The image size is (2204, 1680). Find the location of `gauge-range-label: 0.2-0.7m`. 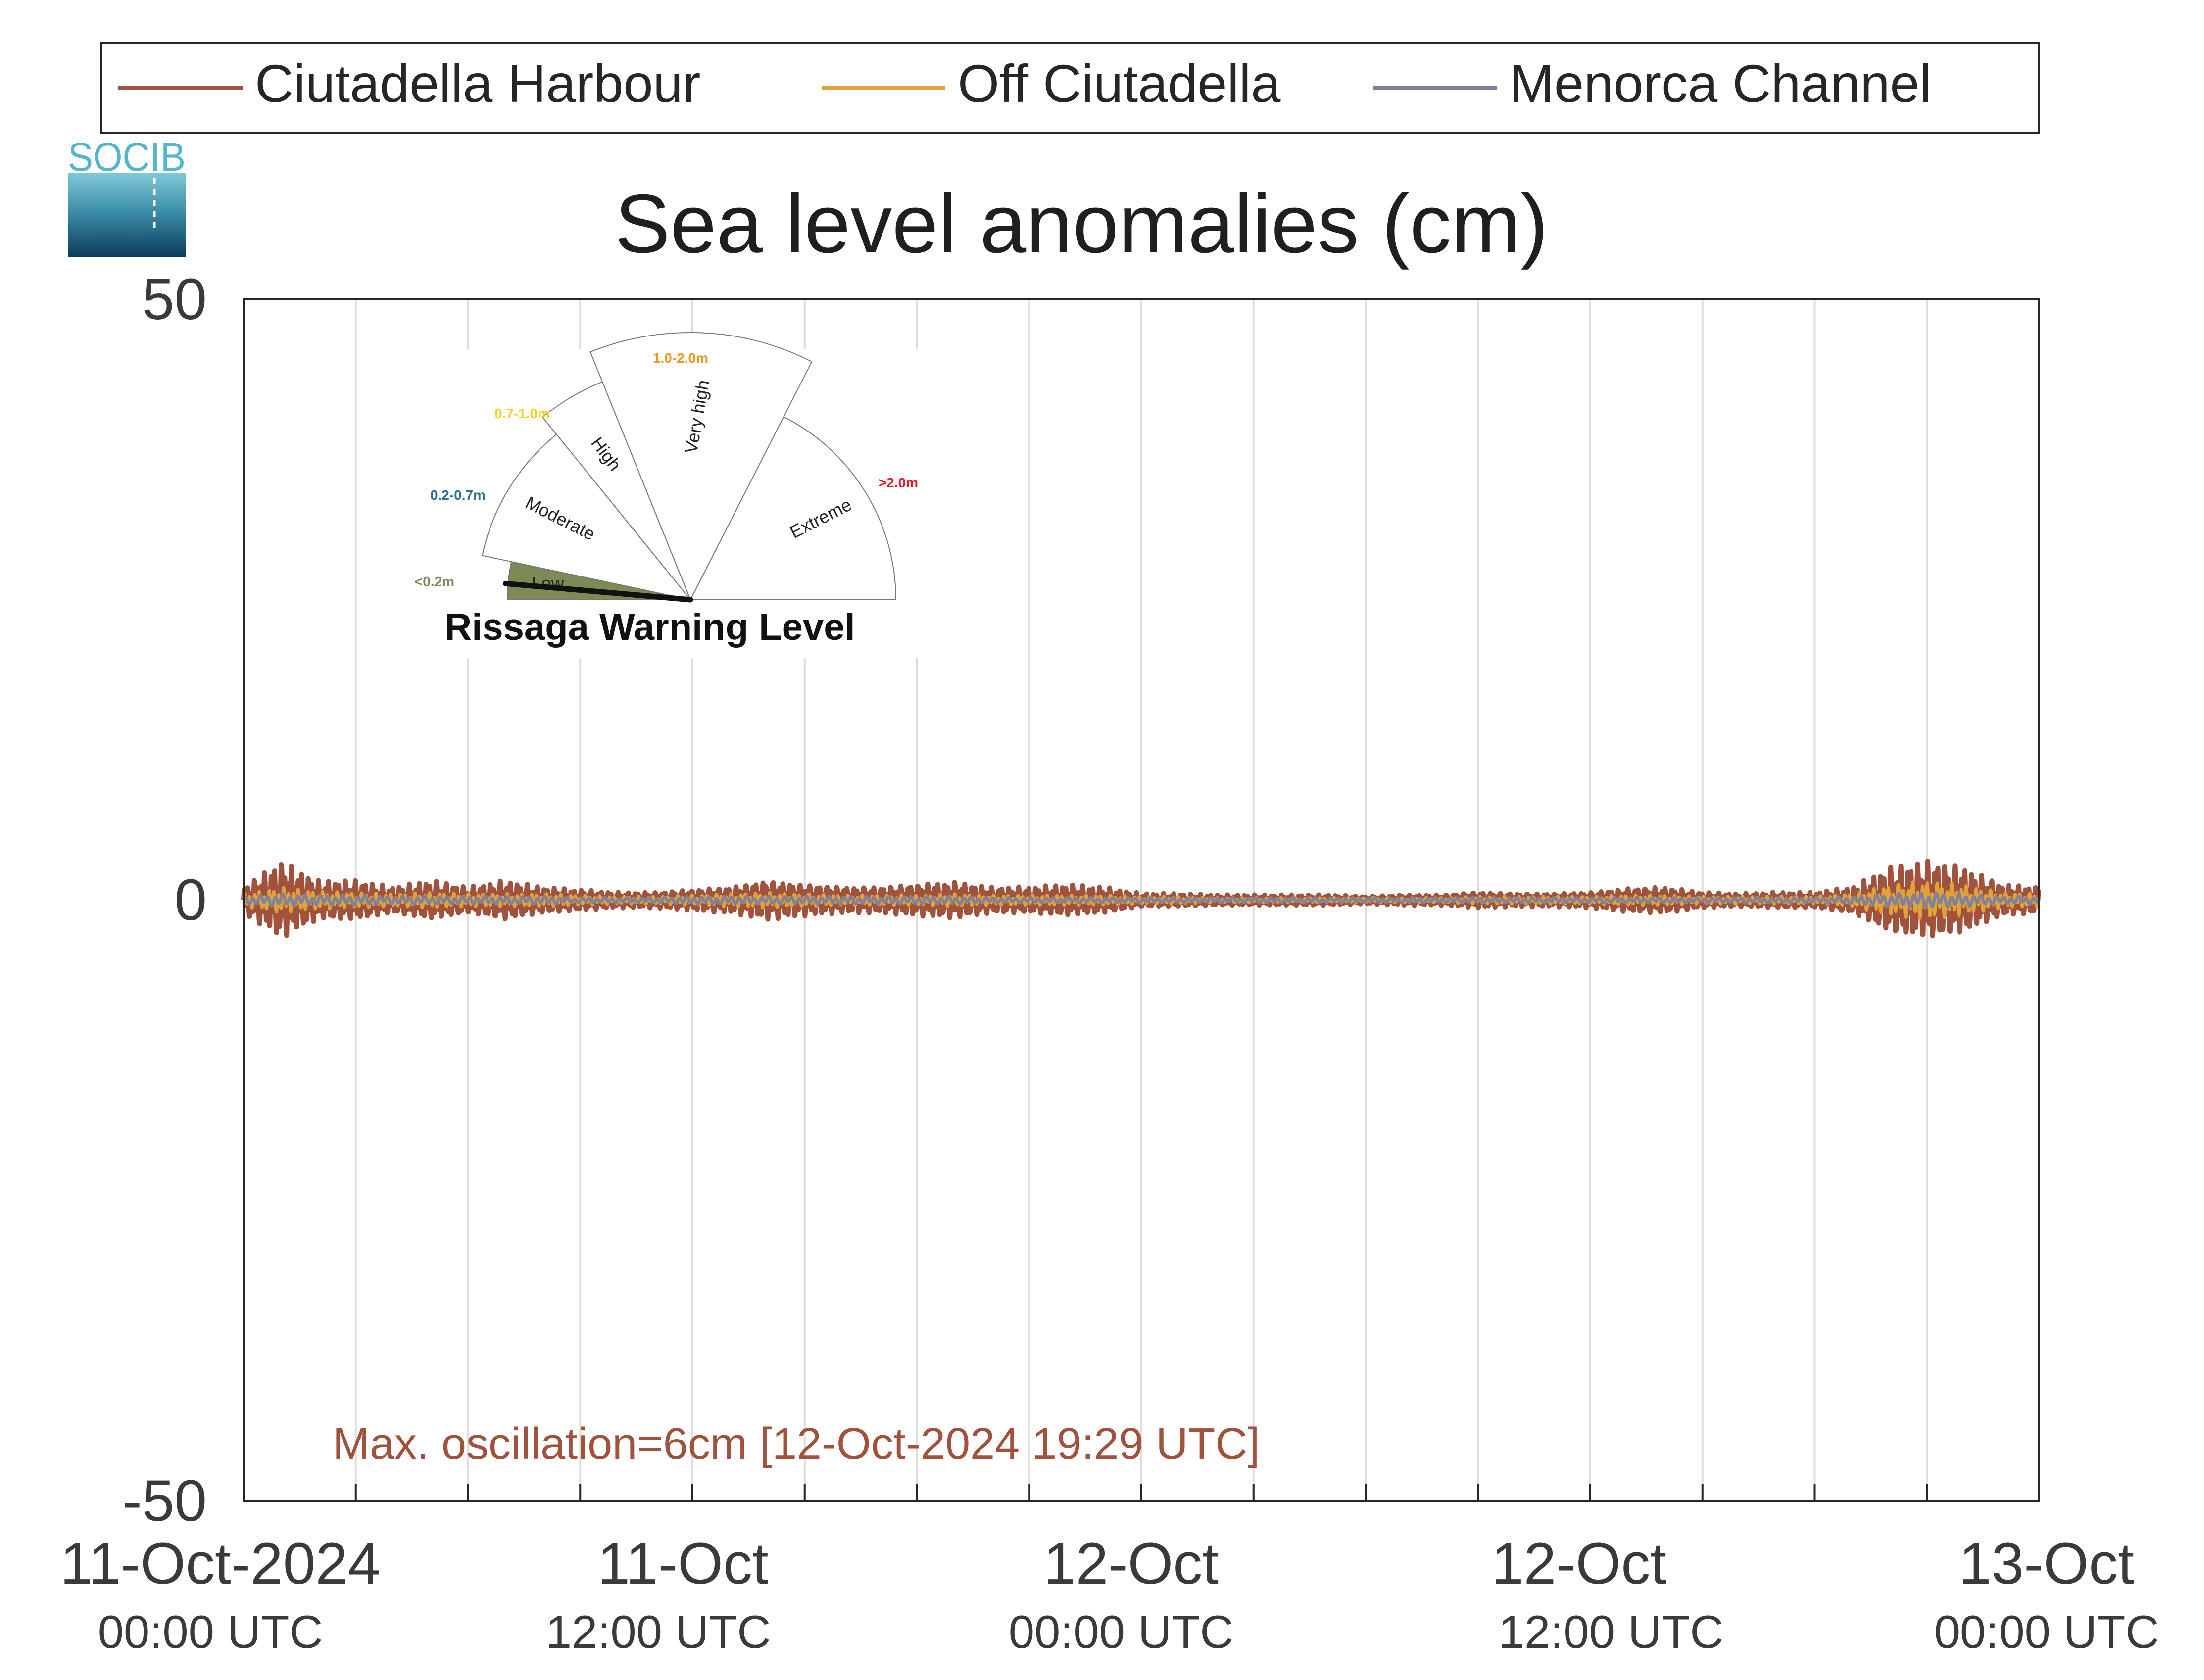

gauge-range-label: 0.2-0.7m is located at coordinates (458, 495).